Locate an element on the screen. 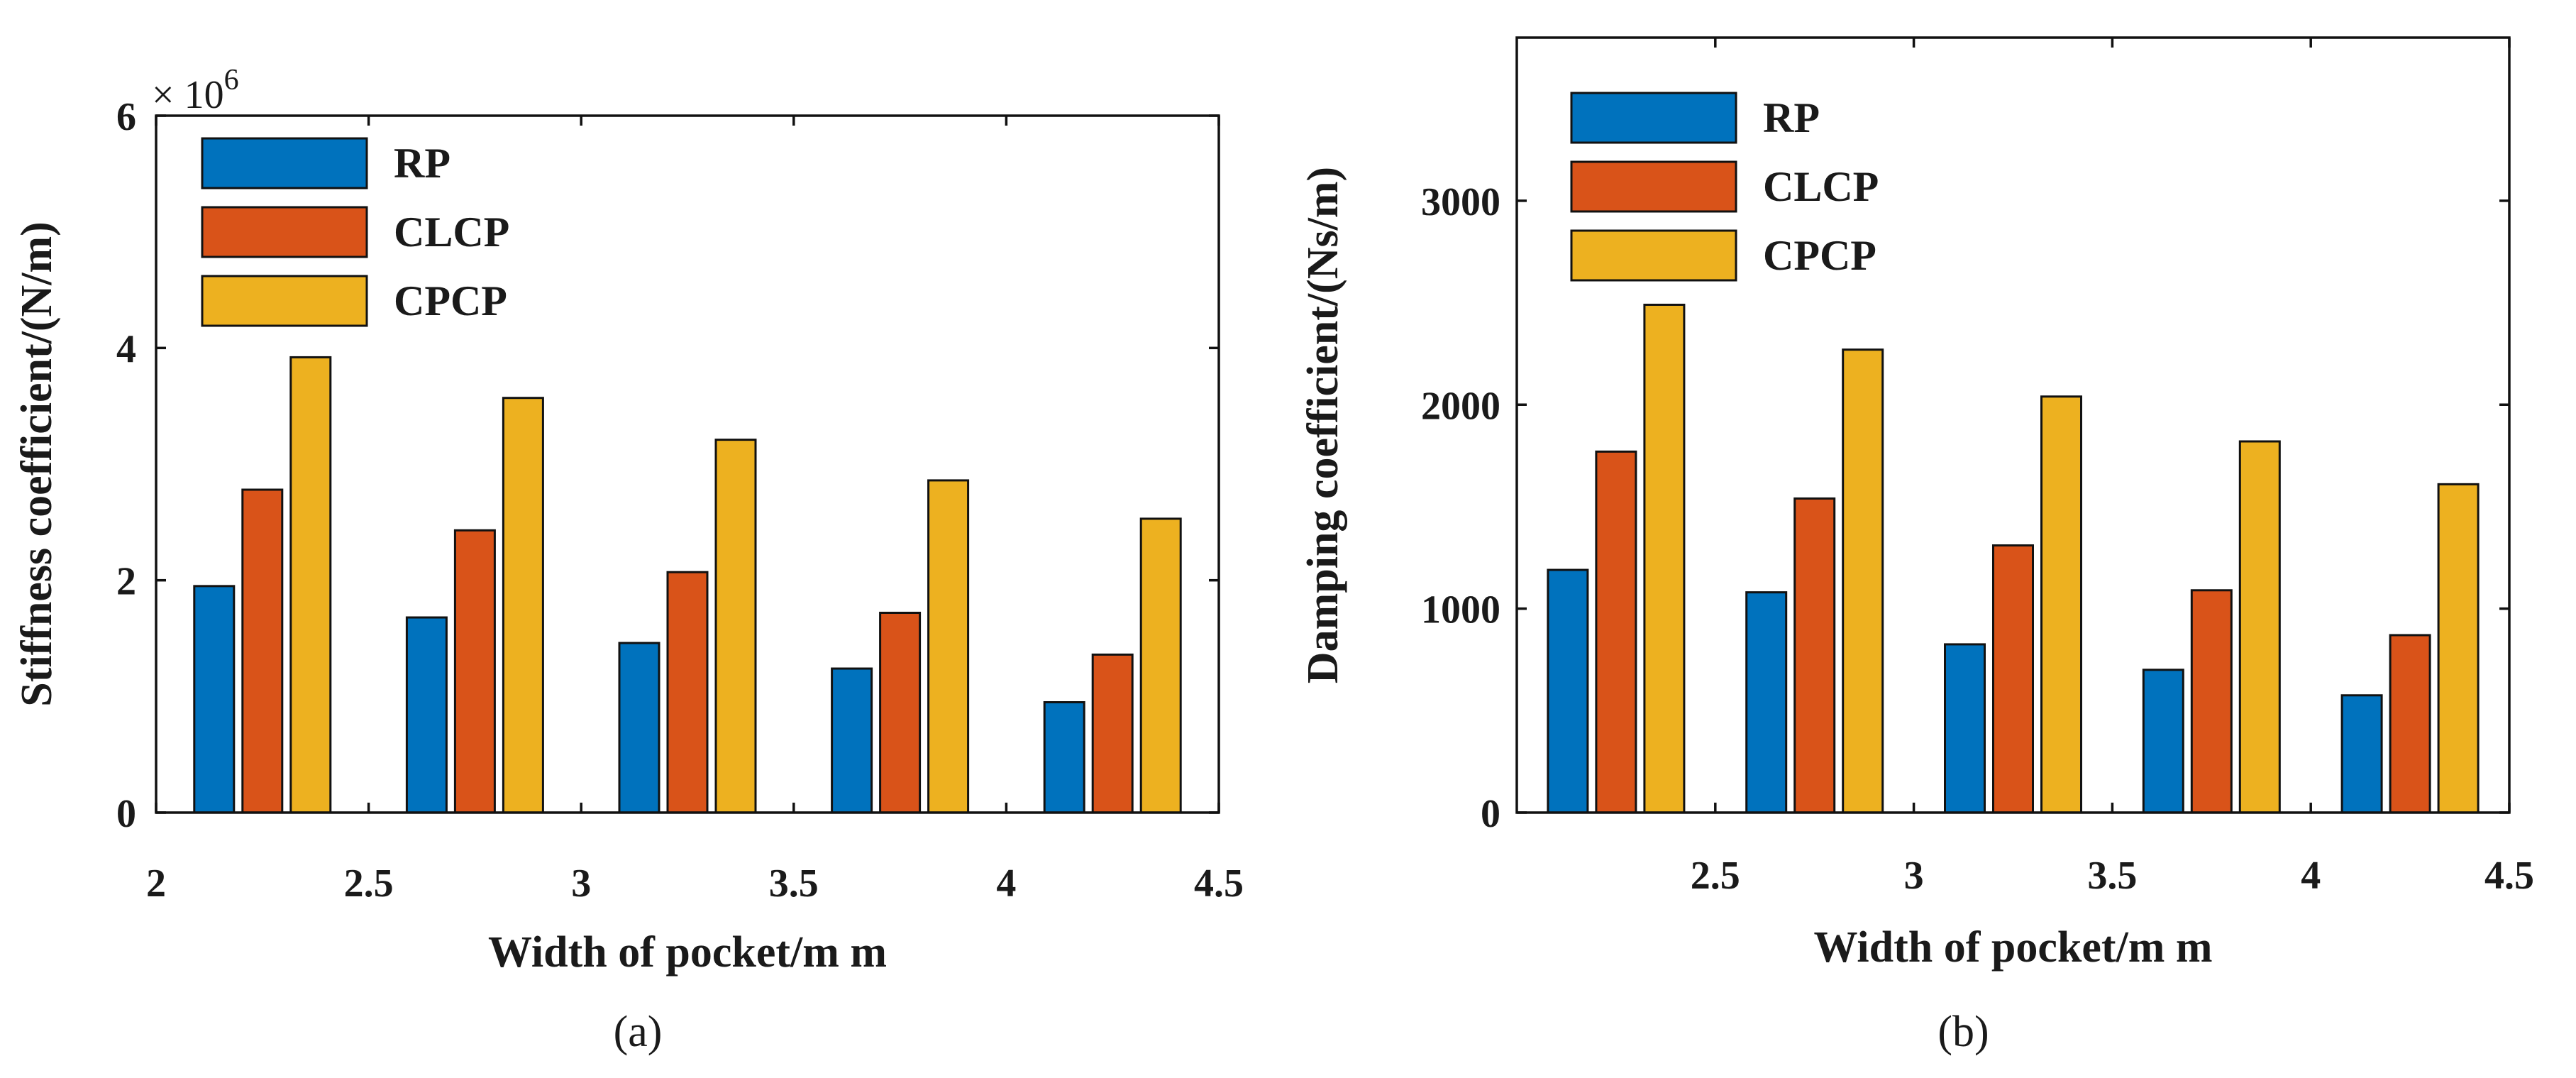  y-tick-label: 2 is located at coordinates (126, 582).